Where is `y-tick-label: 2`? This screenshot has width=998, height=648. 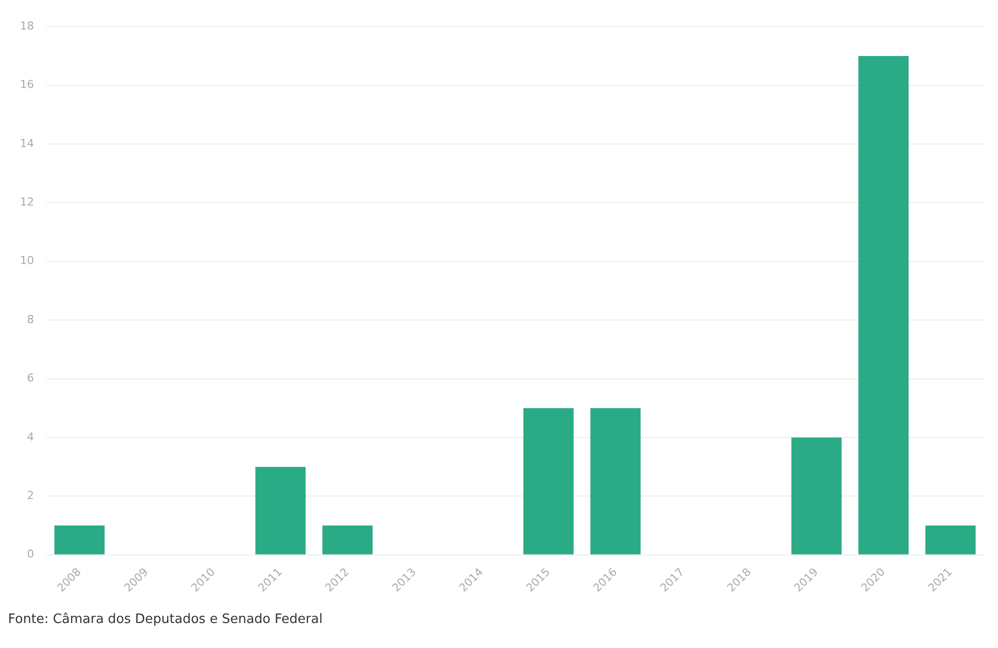 y-tick-label: 2 is located at coordinates (30, 495).